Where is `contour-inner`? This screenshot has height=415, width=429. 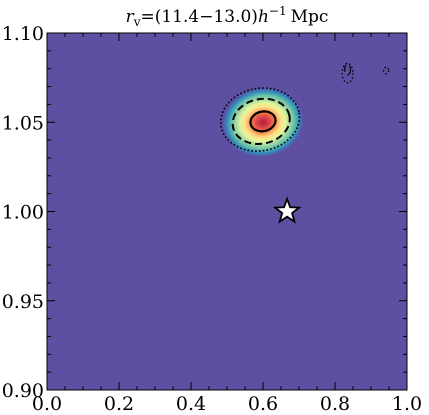
contour-inner is located at coordinates (263, 121).